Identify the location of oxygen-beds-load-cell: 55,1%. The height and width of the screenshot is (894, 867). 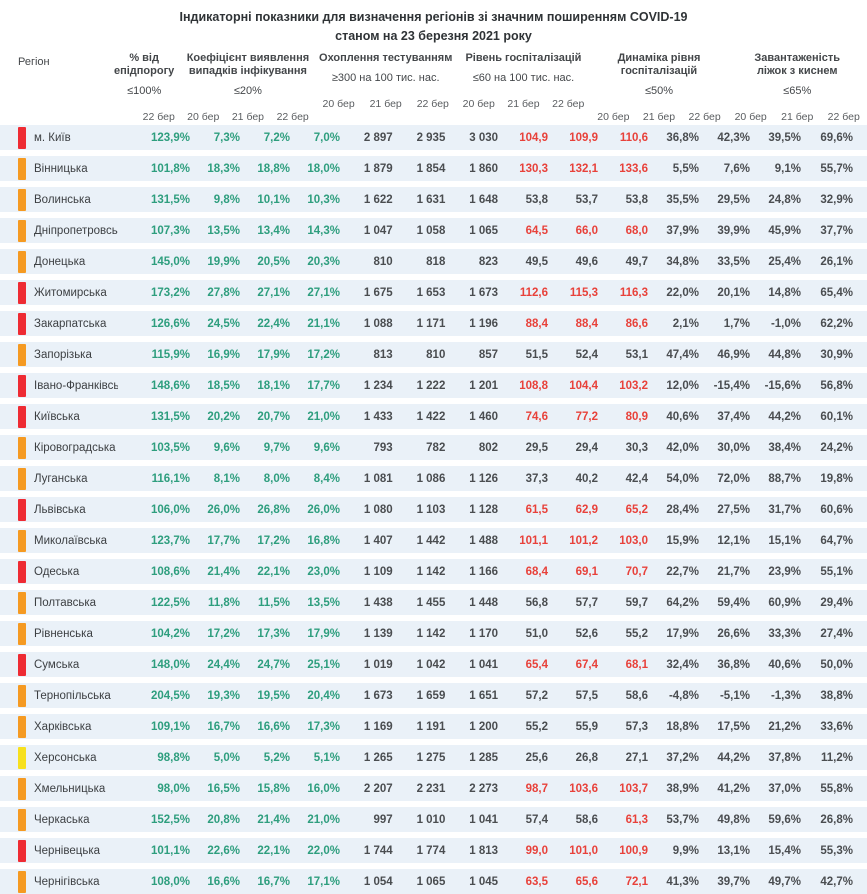
(865, 851).